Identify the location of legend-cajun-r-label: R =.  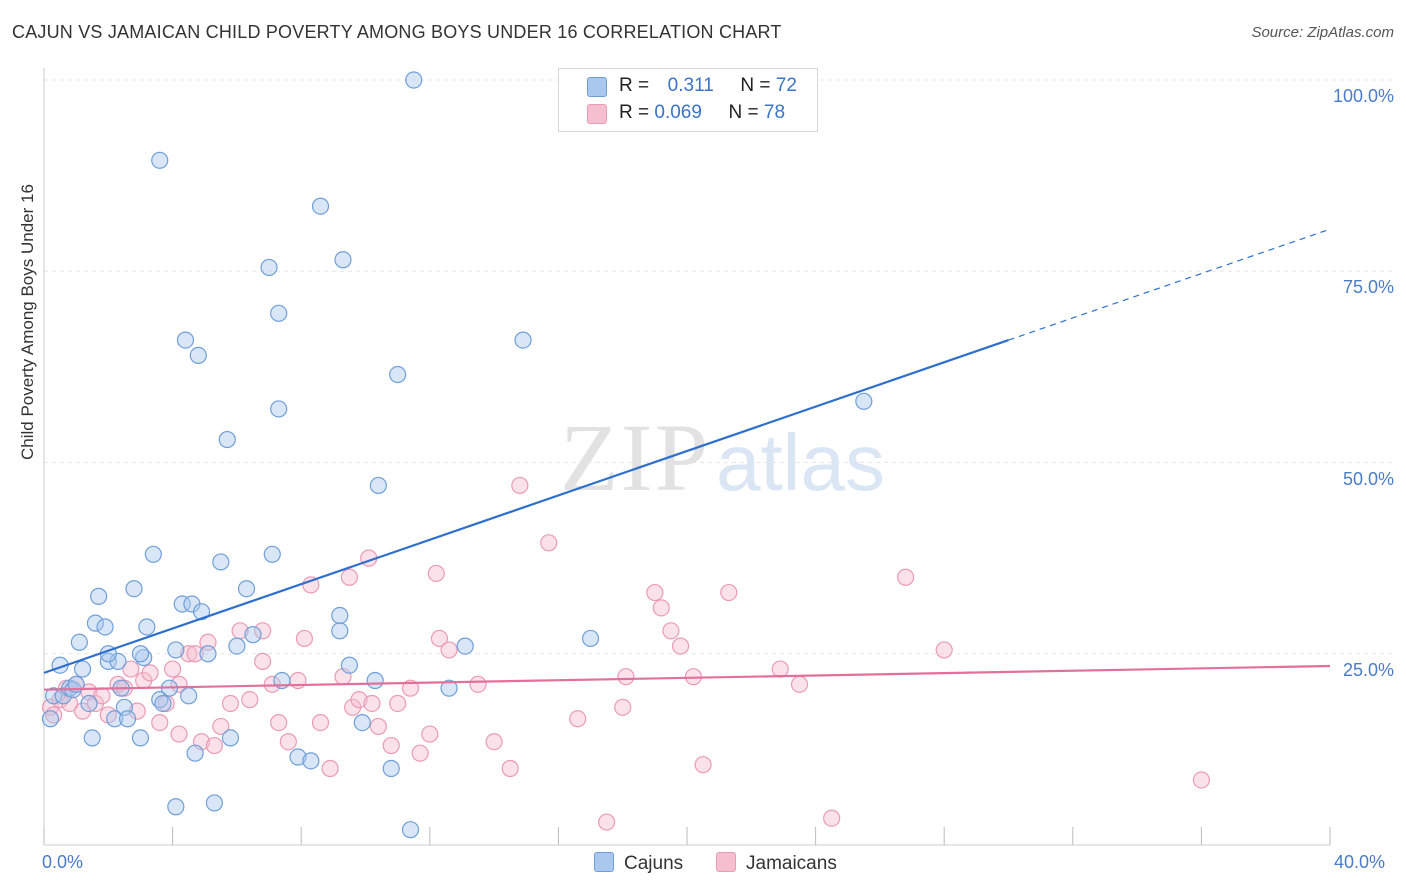
(634, 85).